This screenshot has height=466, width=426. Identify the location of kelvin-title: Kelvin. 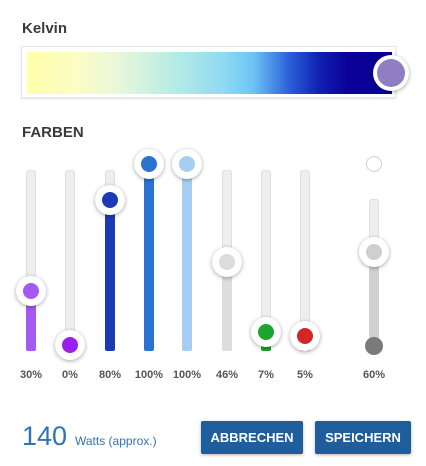
(45, 28).